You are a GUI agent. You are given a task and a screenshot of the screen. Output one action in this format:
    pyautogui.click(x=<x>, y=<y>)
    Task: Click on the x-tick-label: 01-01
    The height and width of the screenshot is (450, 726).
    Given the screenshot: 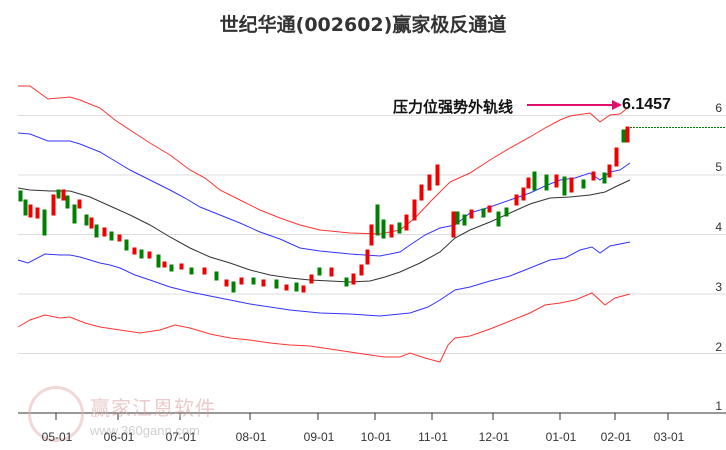 What is the action you would take?
    pyautogui.click(x=561, y=437)
    